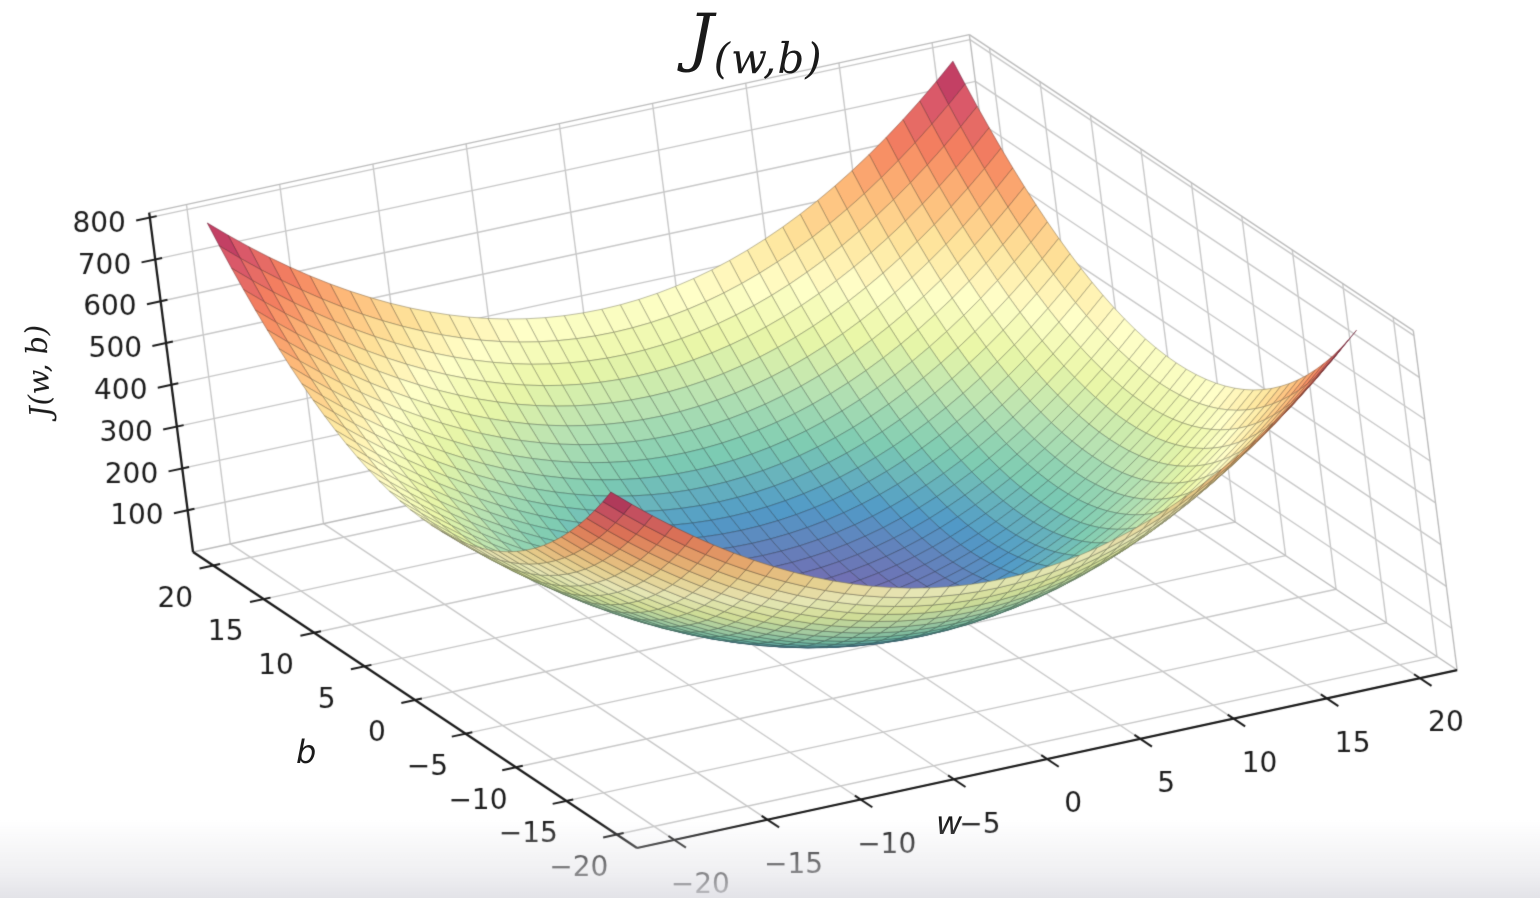  I want to click on z-axis-label: J(w, b), so click(38, 371).